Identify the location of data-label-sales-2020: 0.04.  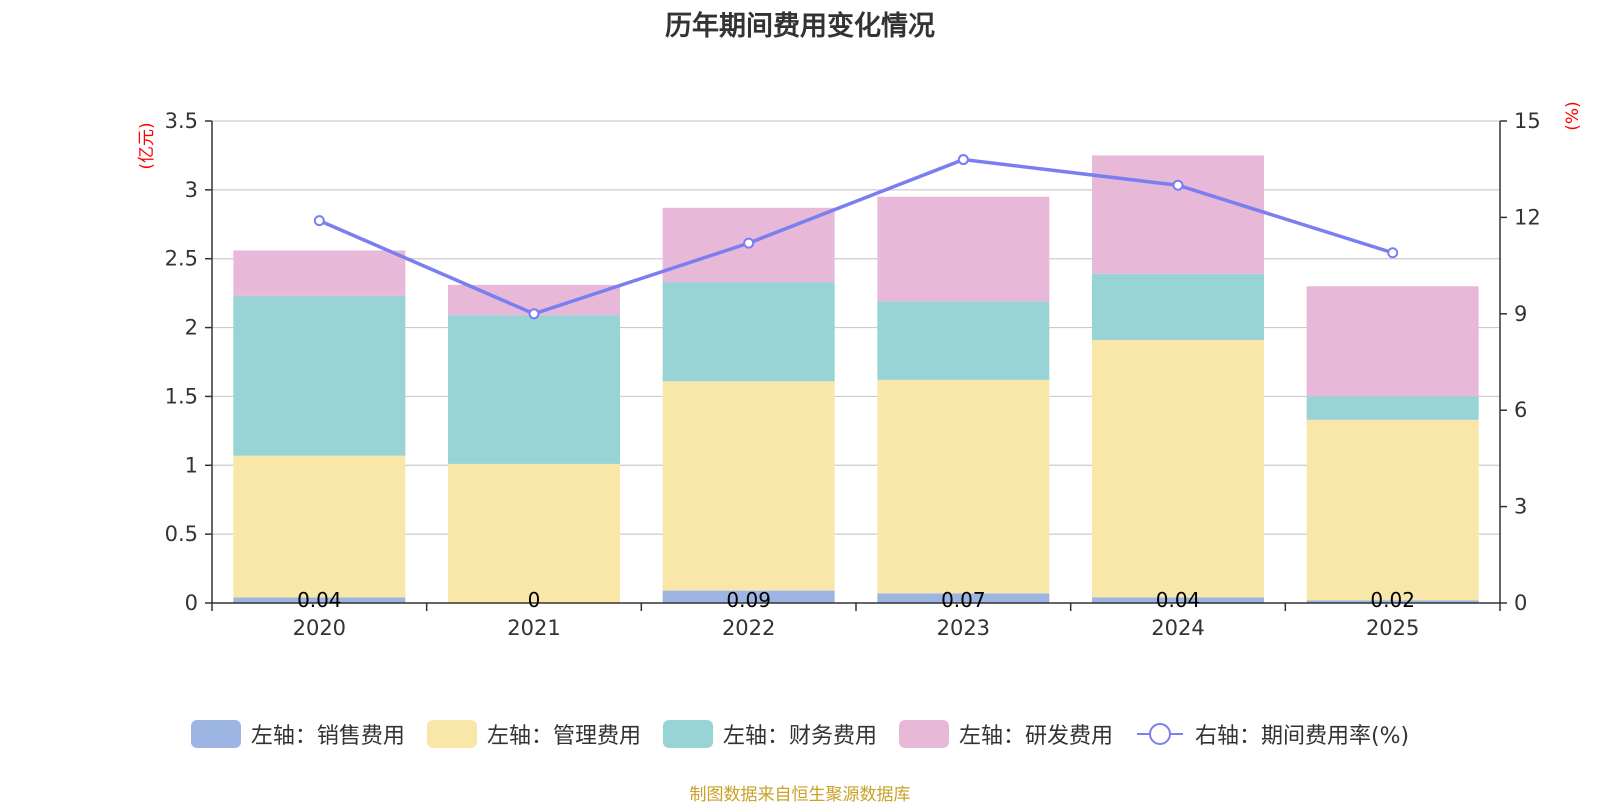
(319, 600).